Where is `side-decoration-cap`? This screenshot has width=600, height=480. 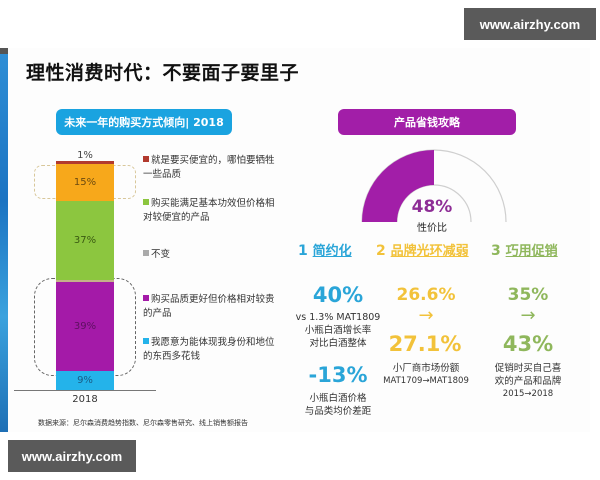 side-decoration-cap is located at coordinates (4, 51).